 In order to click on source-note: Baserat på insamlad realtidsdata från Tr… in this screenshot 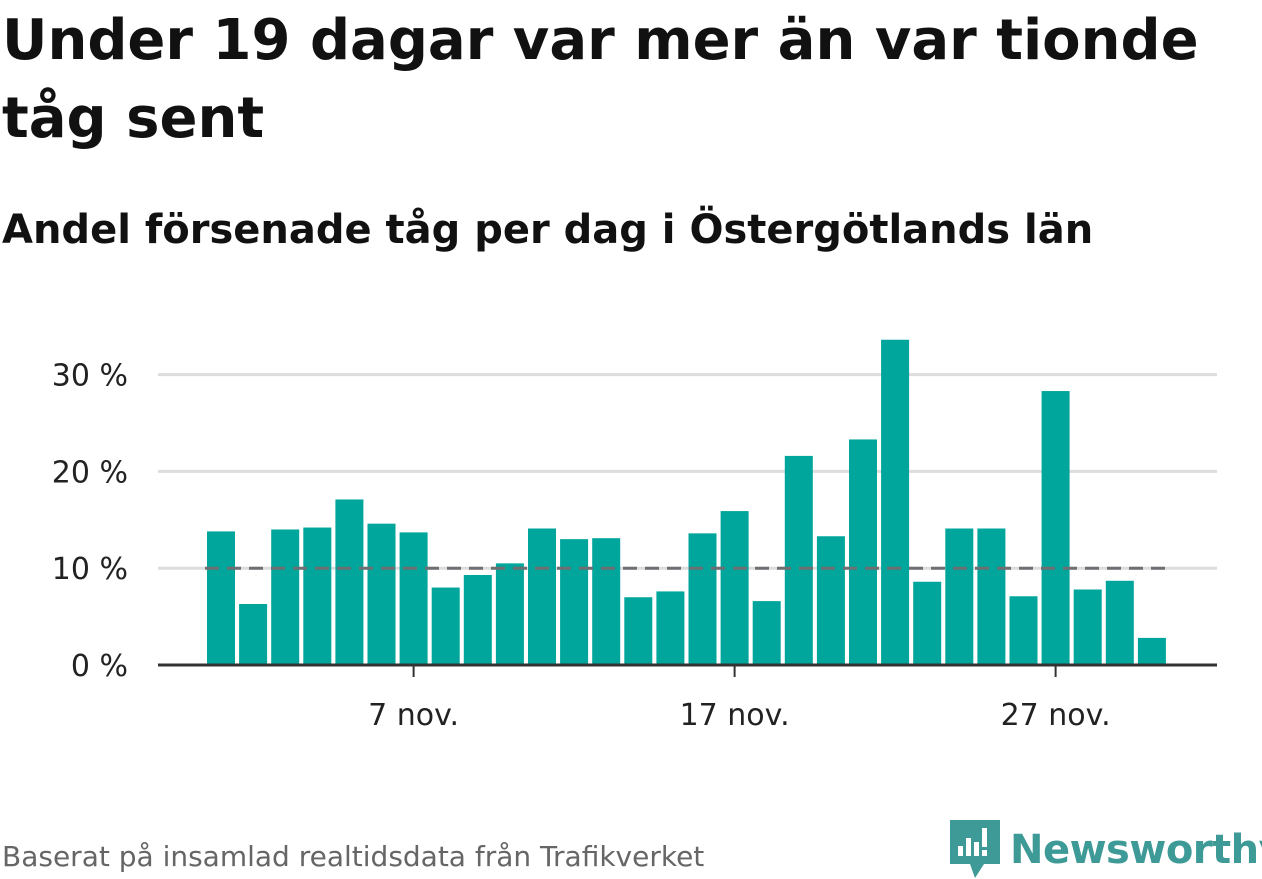, I will do `click(353, 856)`.